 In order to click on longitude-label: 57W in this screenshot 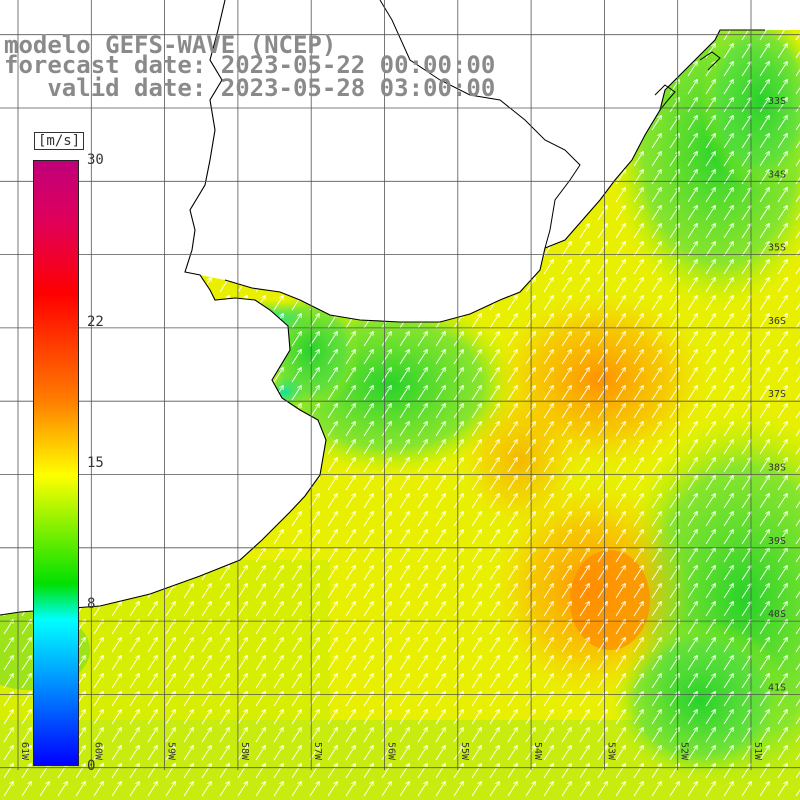, I will do `click(317, 751)`.